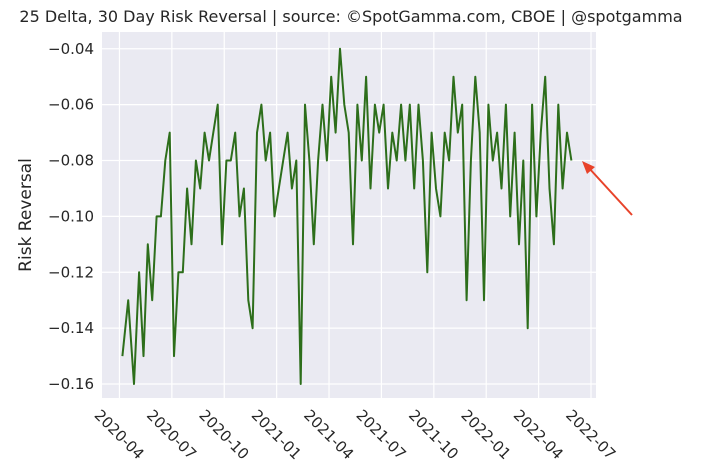 The width and height of the screenshot is (702, 471). What do you see at coordinates (485, 434) in the screenshot?
I see `x-tick-label: 2022-01` at bounding box center [485, 434].